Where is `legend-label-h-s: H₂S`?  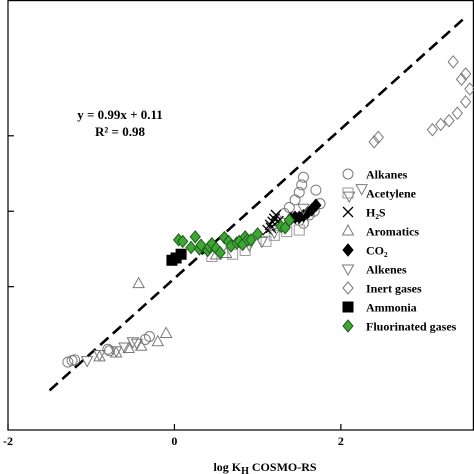
legend-label-h-s: H₂S is located at coordinates (376, 213).